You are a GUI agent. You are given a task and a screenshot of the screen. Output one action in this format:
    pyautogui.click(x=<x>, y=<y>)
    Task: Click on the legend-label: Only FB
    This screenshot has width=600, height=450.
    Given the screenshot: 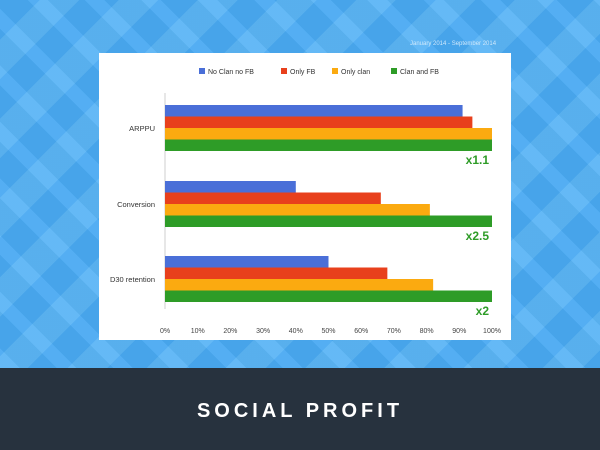 What is the action you would take?
    pyautogui.click(x=303, y=72)
    